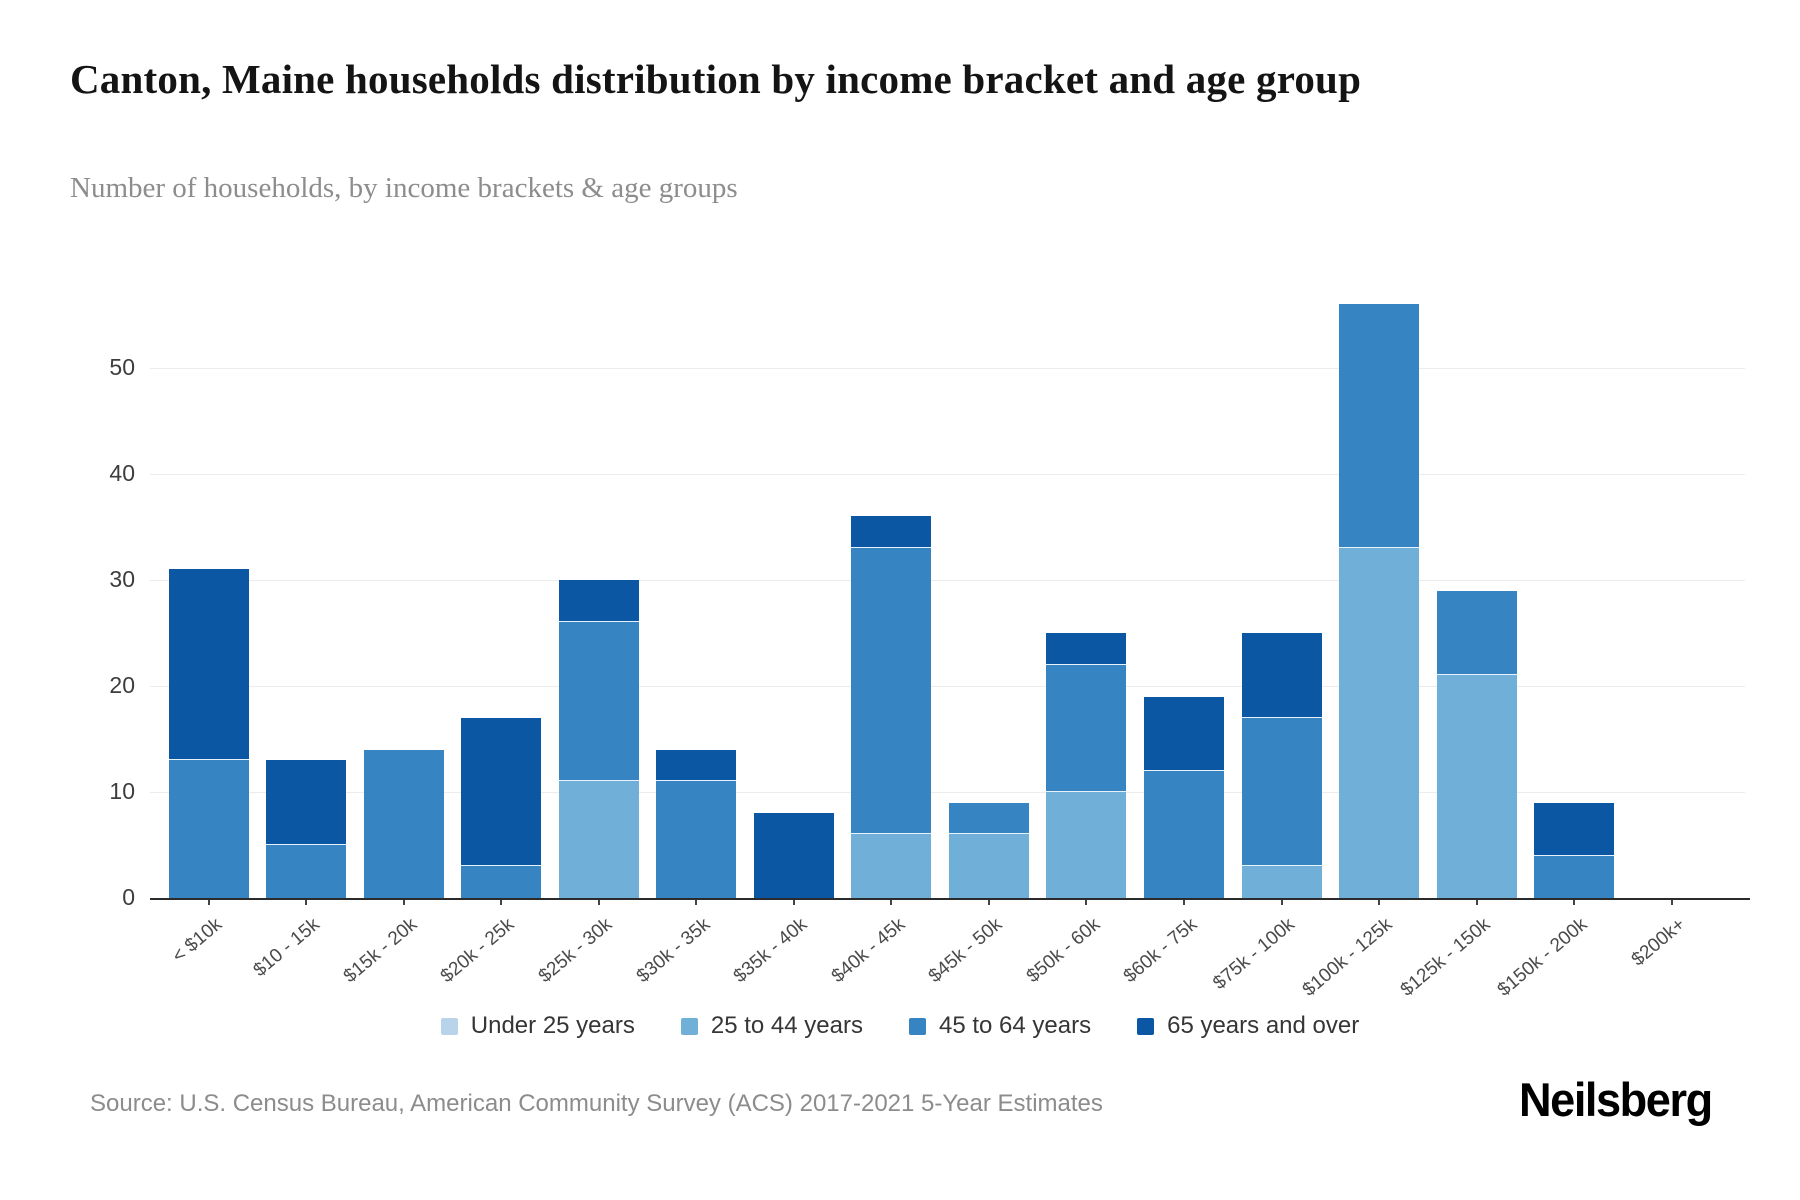 The image size is (1800, 1200). I want to click on x-axis-category-label: $25k - 30k, so click(575, 951).